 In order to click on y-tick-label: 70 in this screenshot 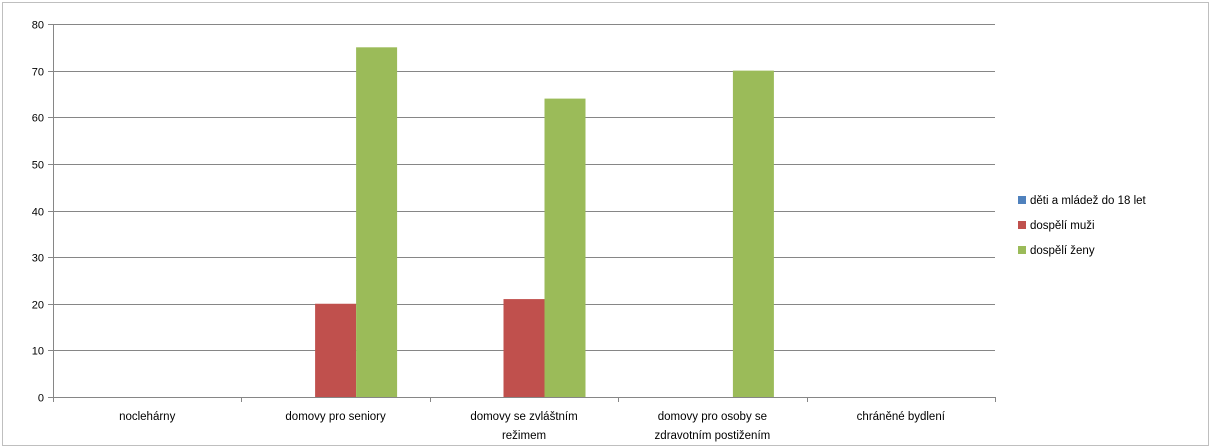, I will do `click(38, 73)`.